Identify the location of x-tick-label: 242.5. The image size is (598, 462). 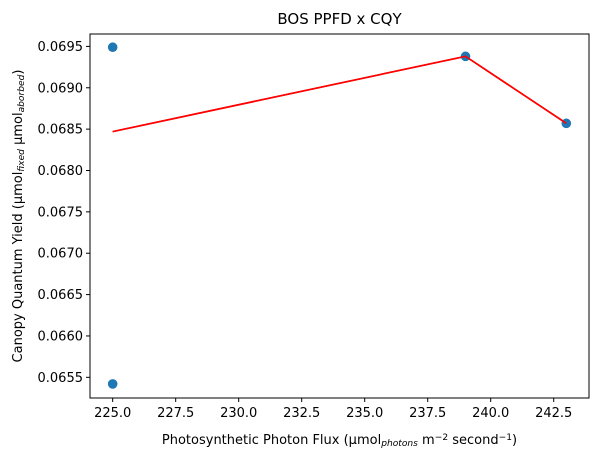
(553, 413).